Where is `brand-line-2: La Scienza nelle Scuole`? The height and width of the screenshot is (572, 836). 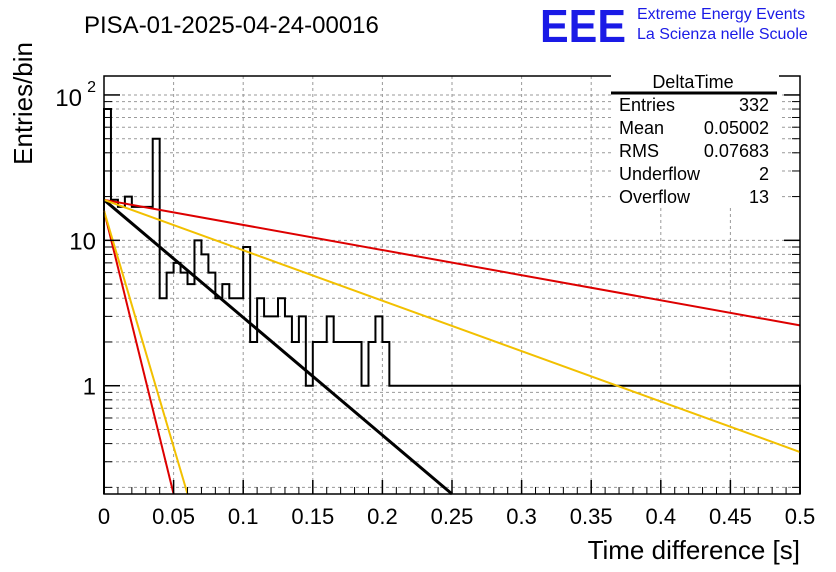 brand-line-2: La Scienza nelle Scuole is located at coordinates (722, 34).